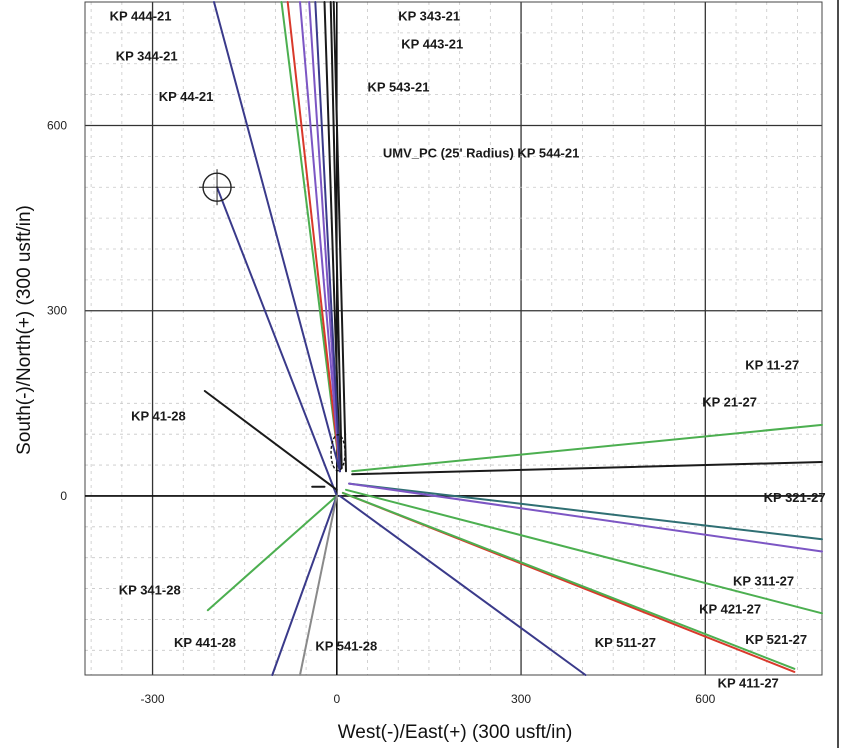  What do you see at coordinates (429, 16) in the screenshot?
I see `well-label: KP 343-21` at bounding box center [429, 16].